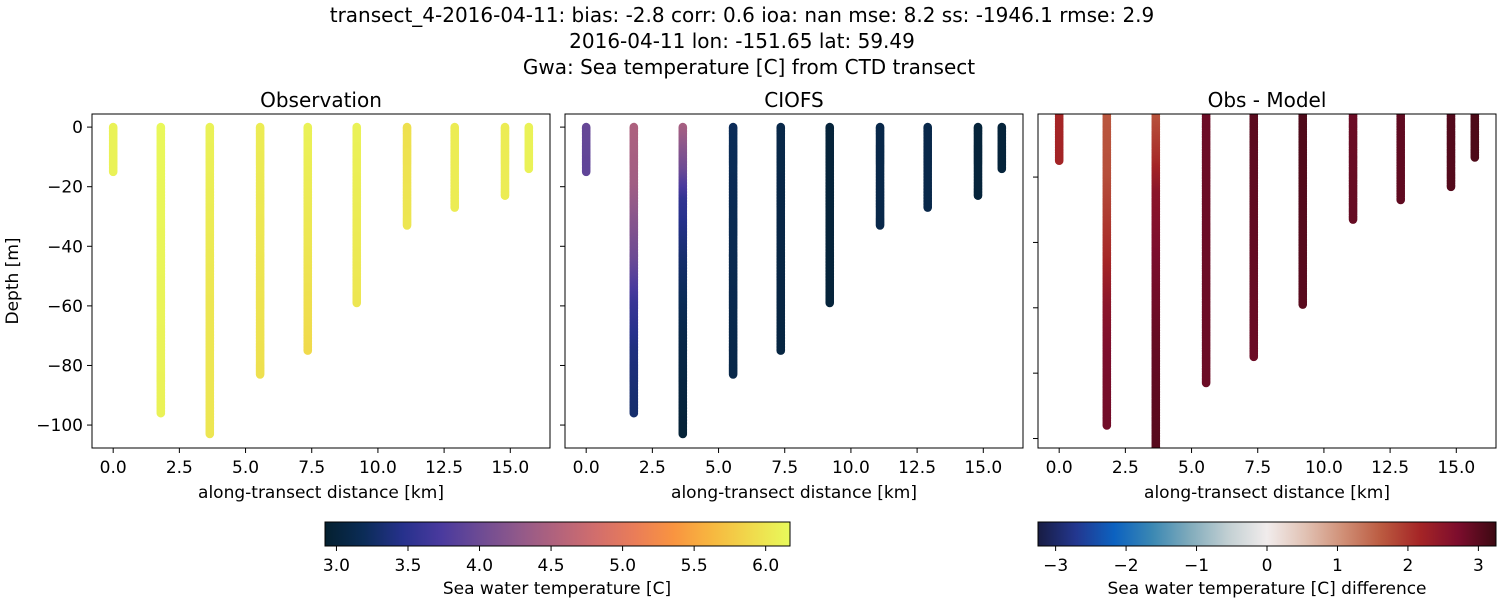 The image size is (1500, 600). What do you see at coordinates (793, 100) in the screenshot?
I see `panel-title: CIOFS` at bounding box center [793, 100].